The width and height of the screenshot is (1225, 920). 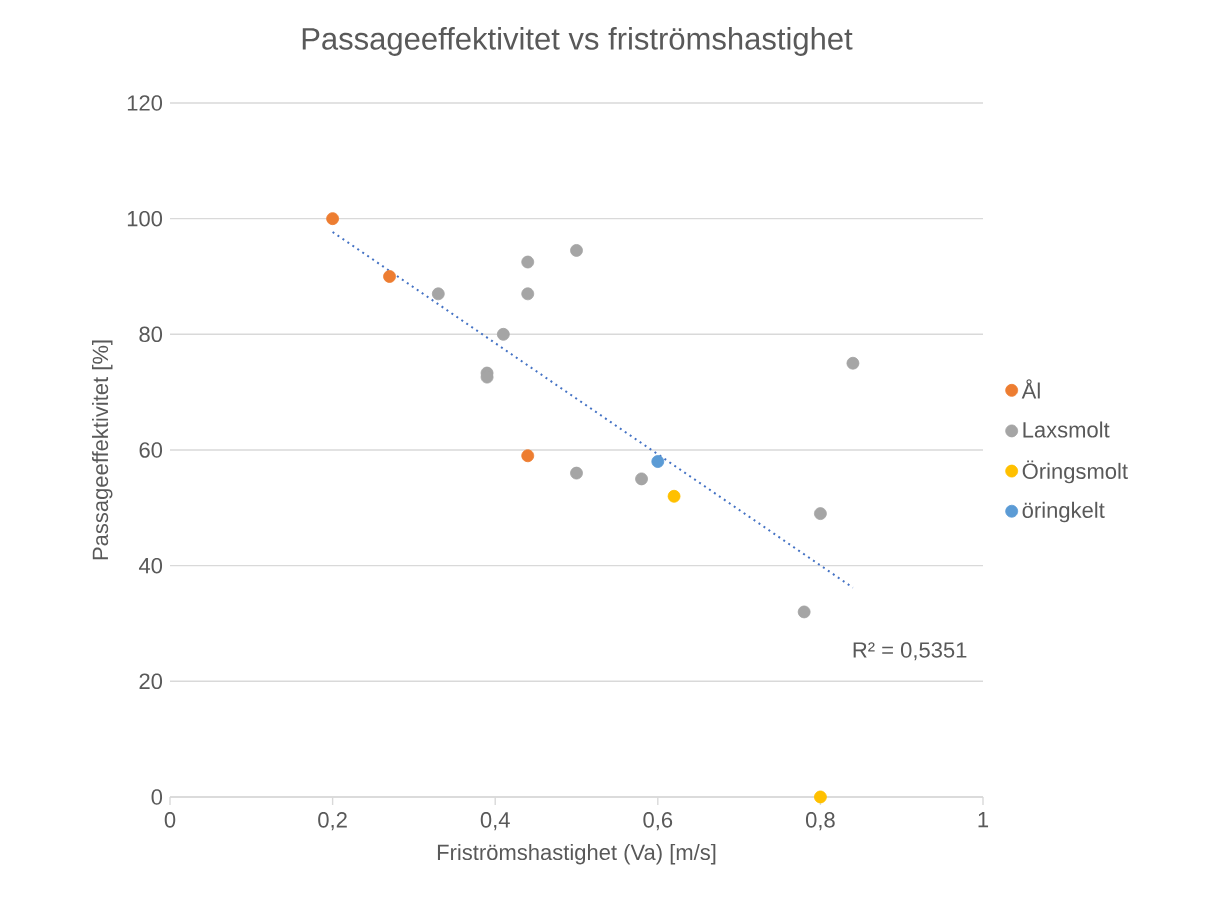 What do you see at coordinates (495, 821) in the screenshot?
I see `x-tick-label: 0,4` at bounding box center [495, 821].